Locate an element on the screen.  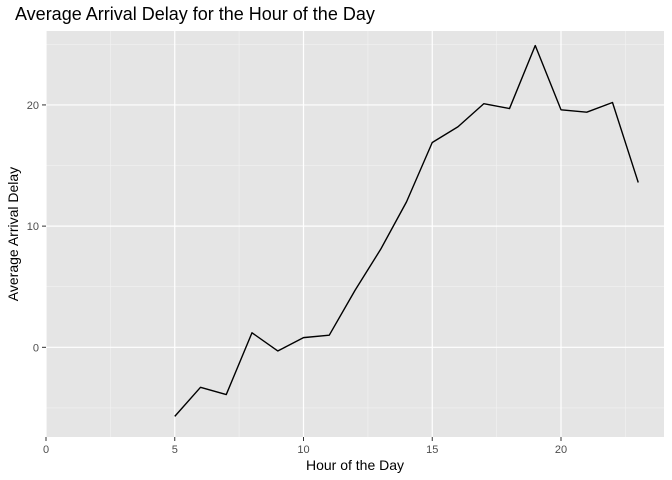
x-tick-label: 20 is located at coordinates (561, 450).